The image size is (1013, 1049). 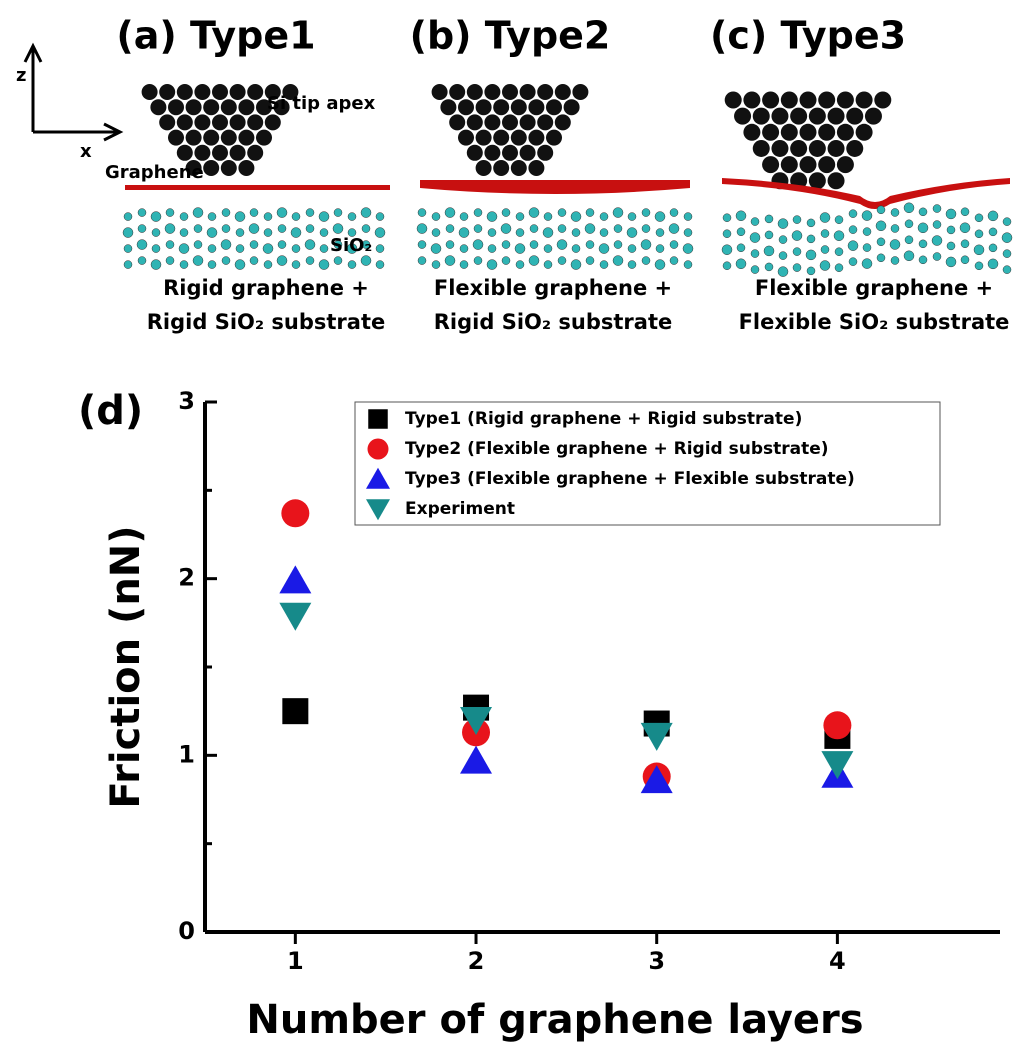 What do you see at coordinates (126, 666) in the screenshot?
I see `y-axis-label: Friction (nN)` at bounding box center [126, 666].